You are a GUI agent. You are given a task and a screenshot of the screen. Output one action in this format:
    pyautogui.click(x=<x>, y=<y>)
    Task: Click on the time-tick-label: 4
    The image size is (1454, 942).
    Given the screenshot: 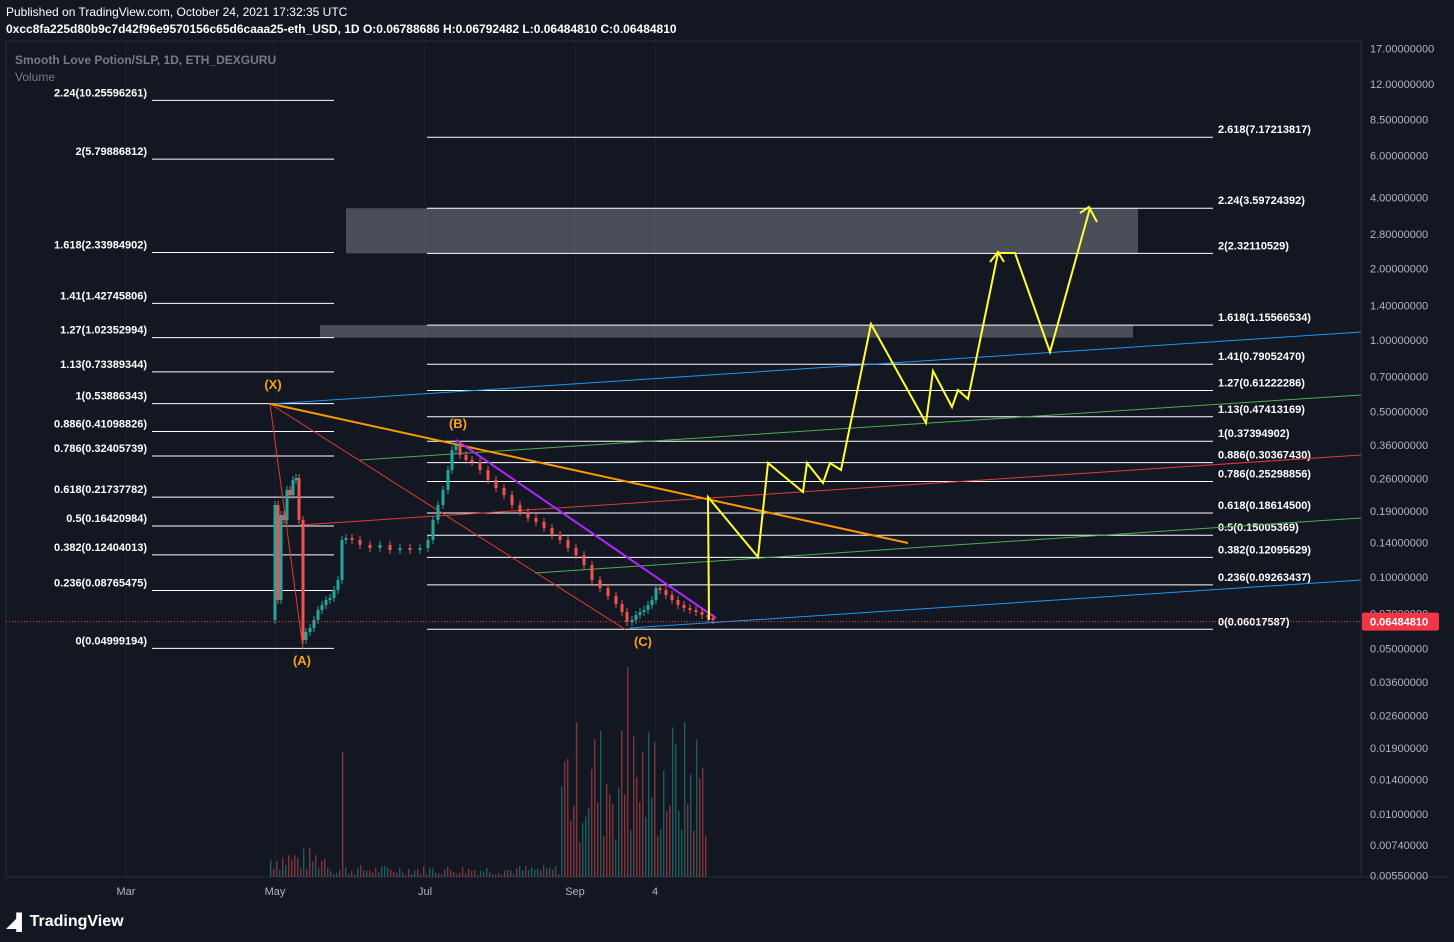 What is the action you would take?
    pyautogui.click(x=655, y=892)
    